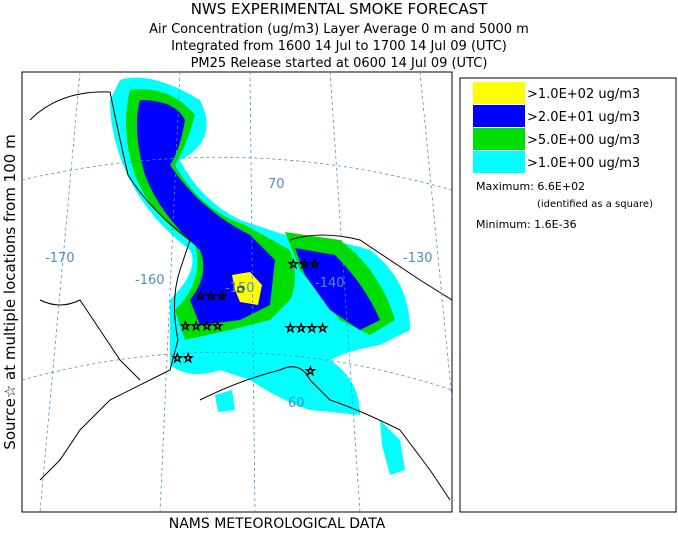 This screenshot has width=678, height=536. Describe the element at coordinates (310, 371) in the screenshot. I see `source-star: ☆` at that location.